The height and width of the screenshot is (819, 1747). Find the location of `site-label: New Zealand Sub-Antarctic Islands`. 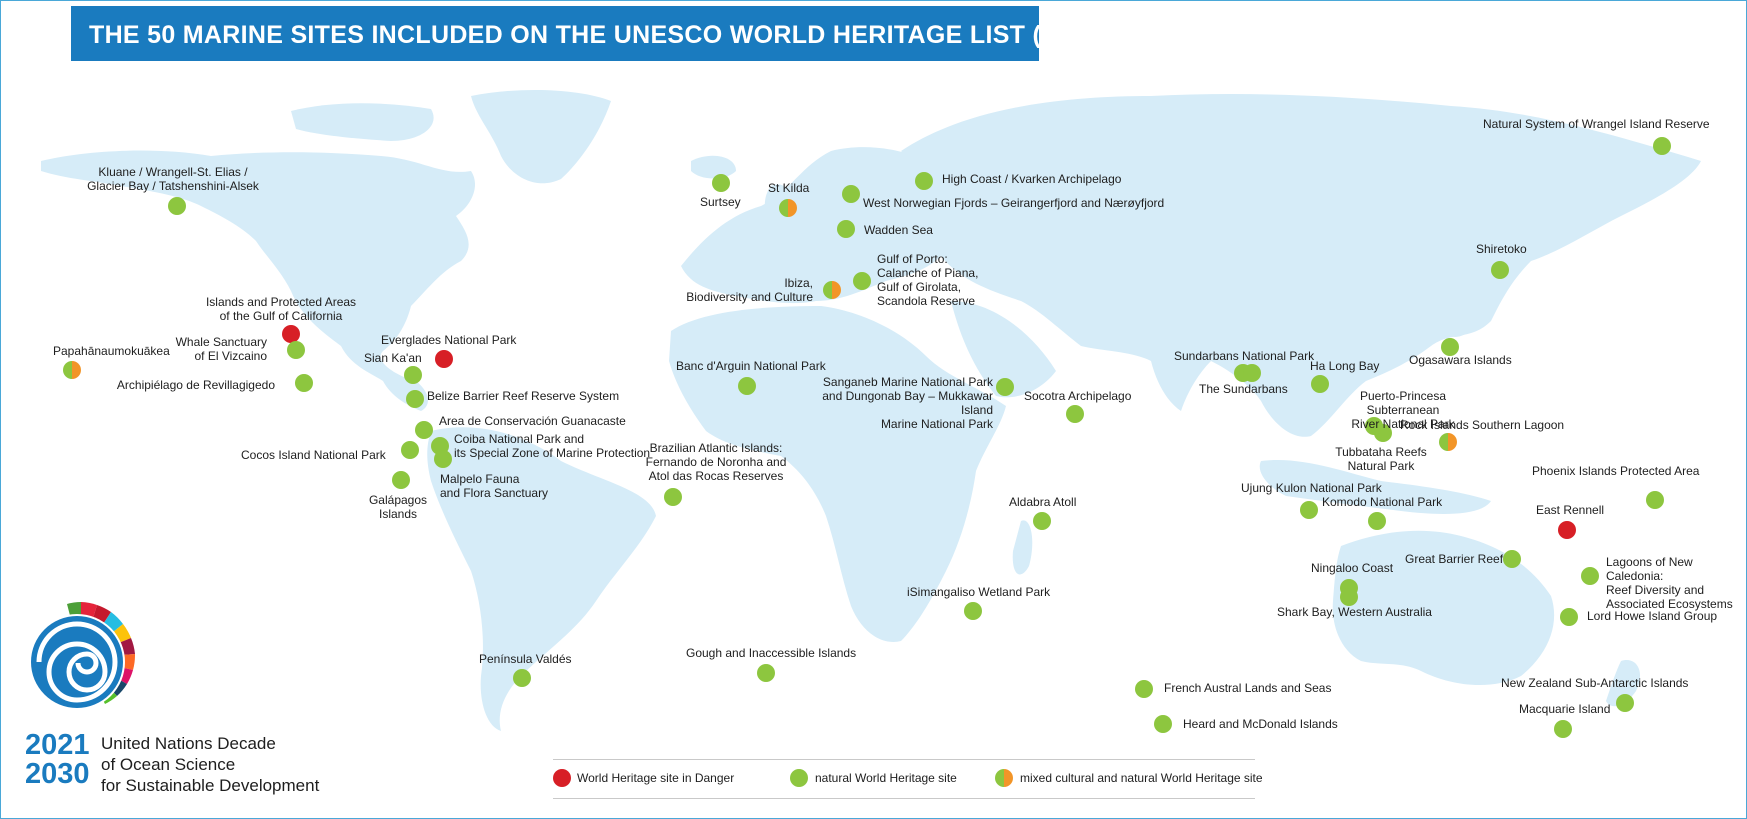

site-label: New Zealand Sub-Antarctic Islands is located at coordinates (1595, 683).